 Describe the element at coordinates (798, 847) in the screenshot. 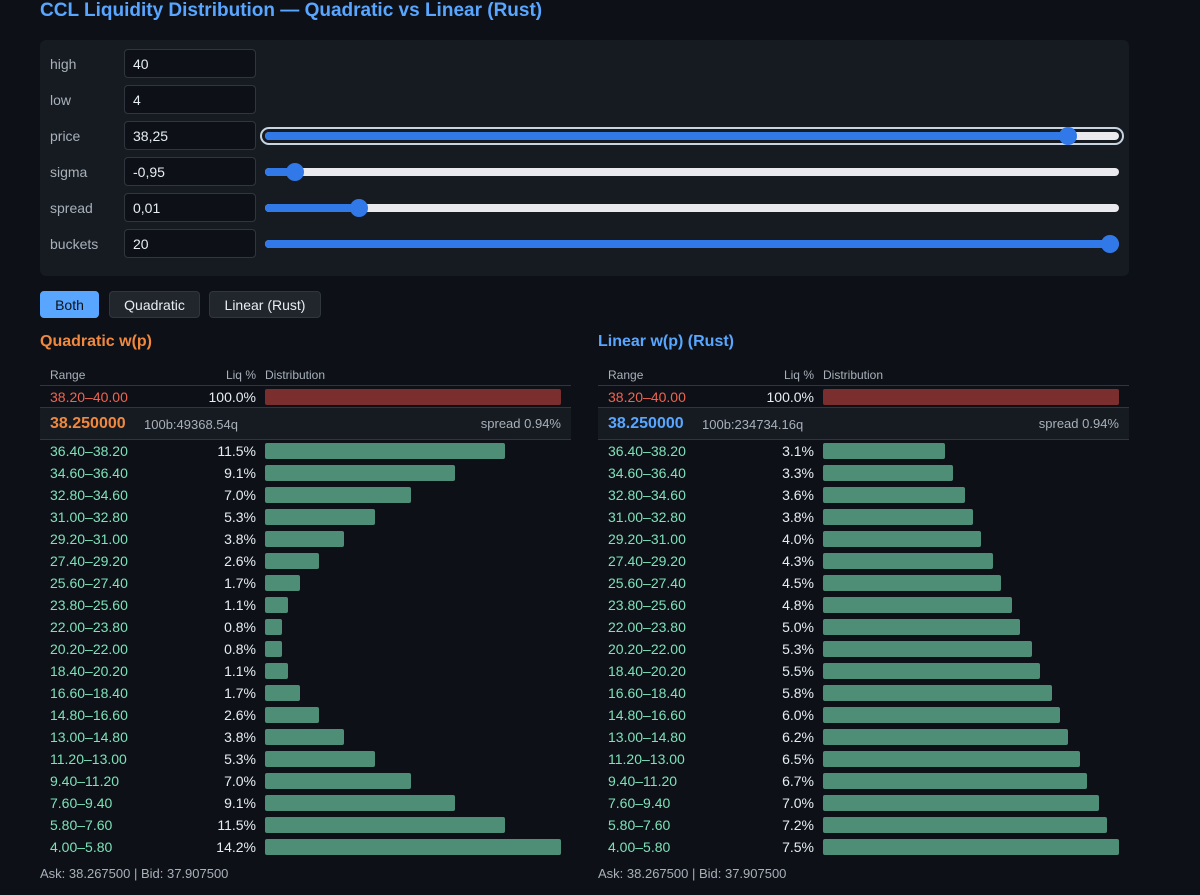

I see `liq-pct-cell: 7.5%` at that location.